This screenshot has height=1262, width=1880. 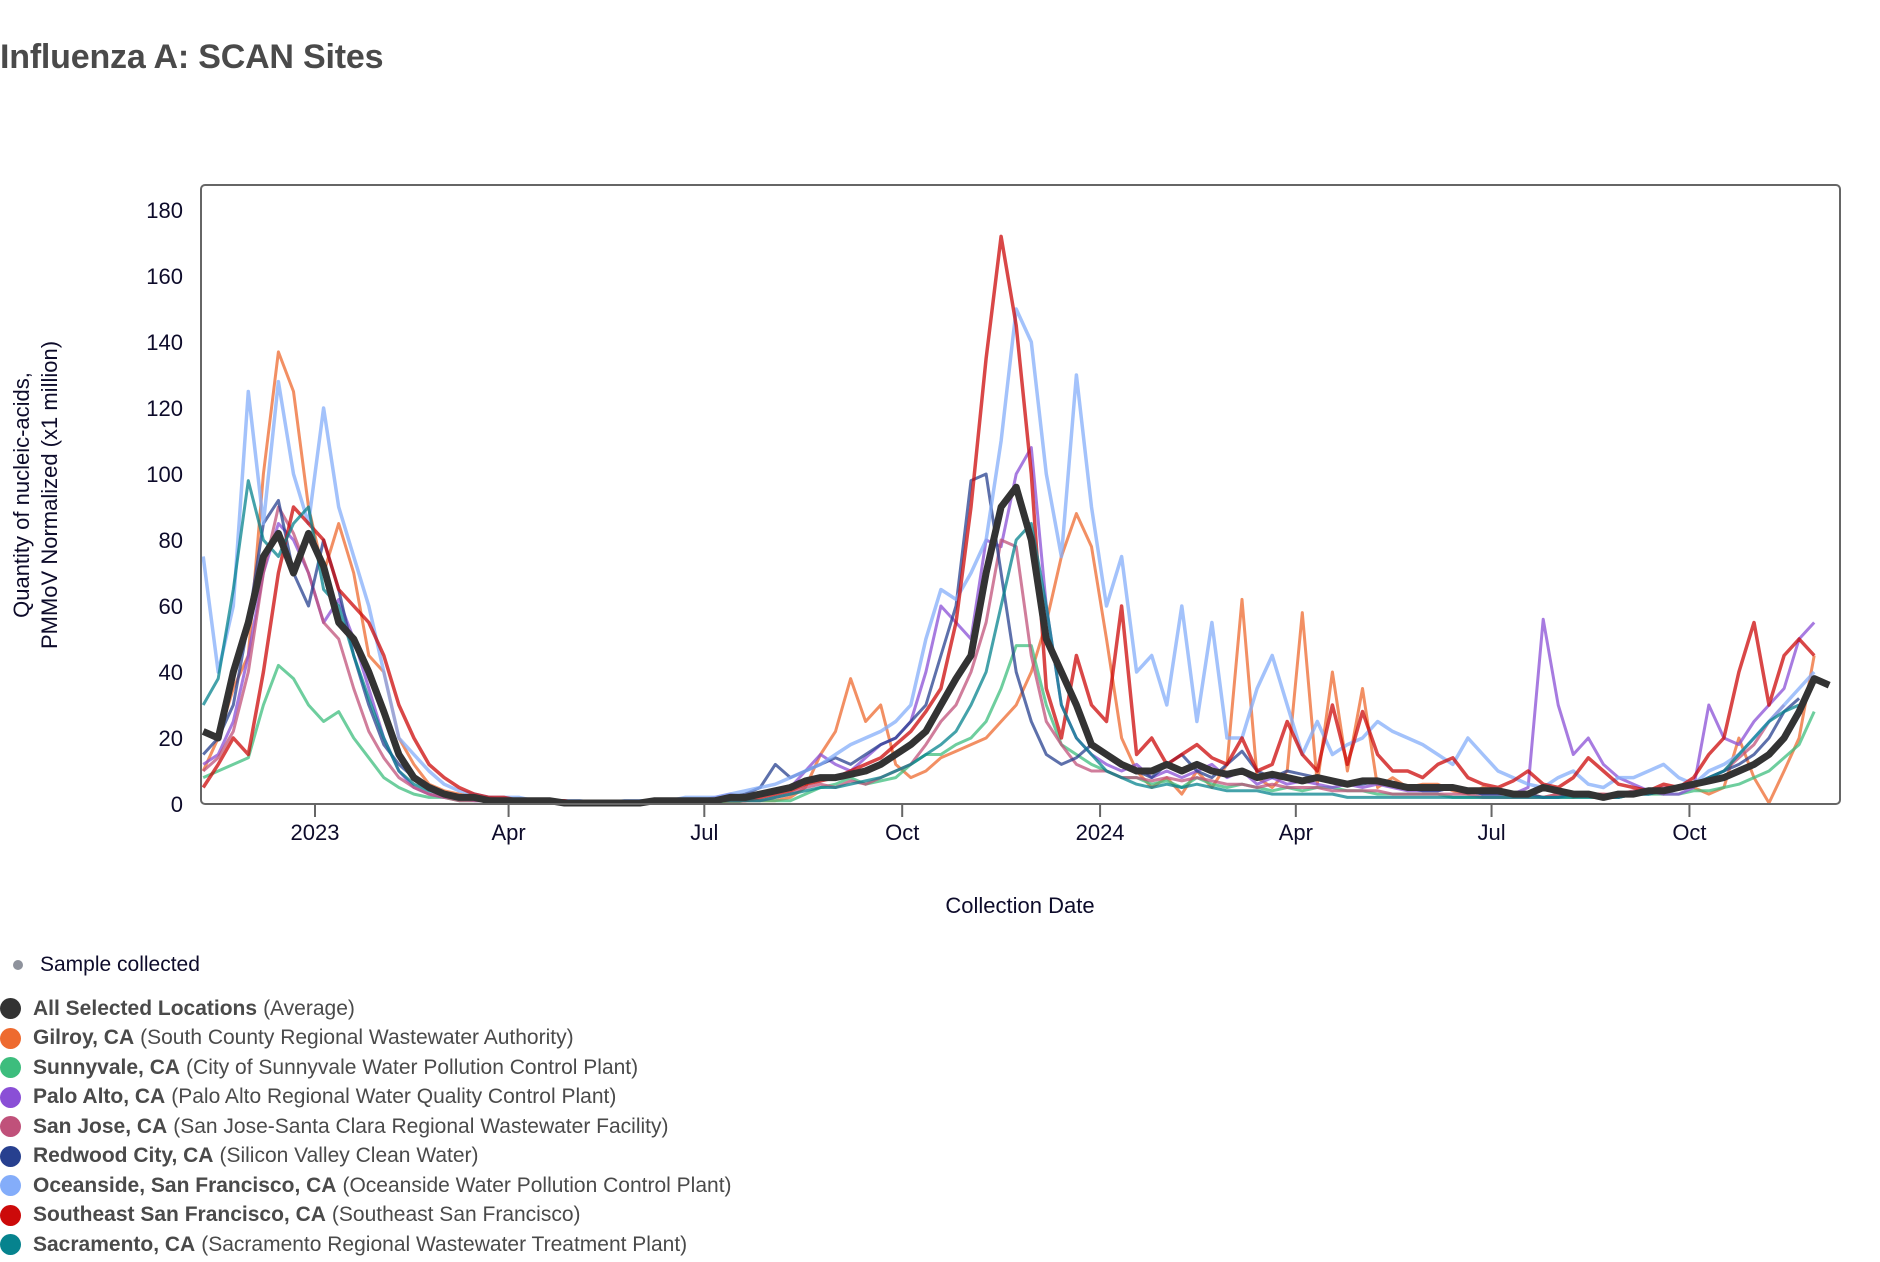 I want to click on y-tick-label: 160, so click(x=164, y=276).